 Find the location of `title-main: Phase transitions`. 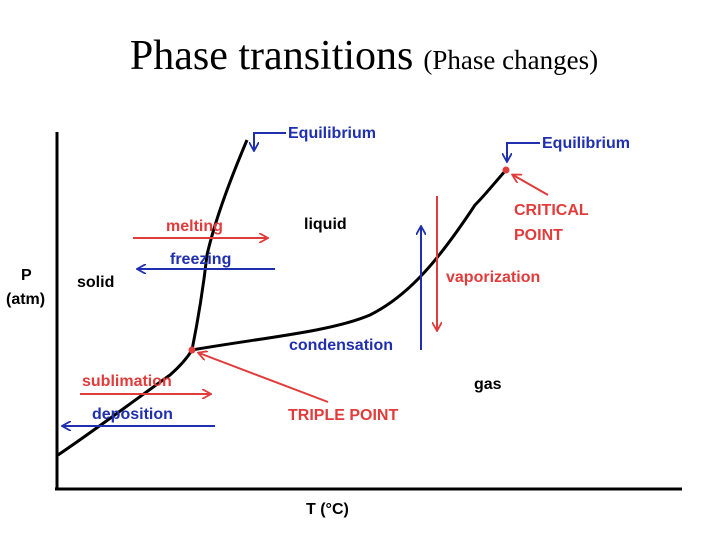

title-main: Phase transitions is located at coordinates (271, 56).